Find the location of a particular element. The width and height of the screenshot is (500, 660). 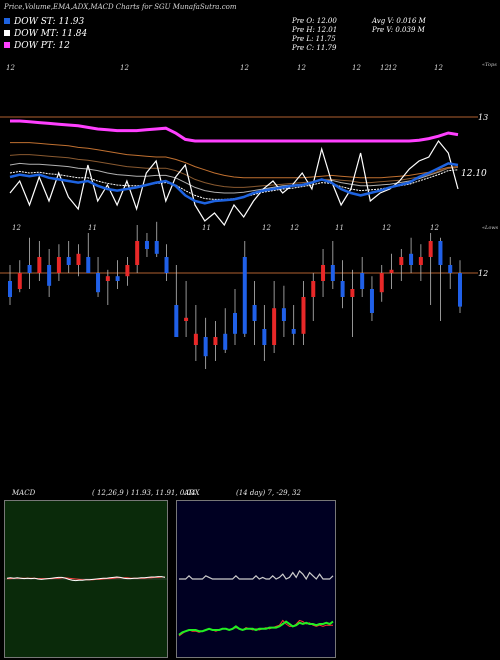

prev-high: Pre H: 12.01 is located at coordinates (315, 30).